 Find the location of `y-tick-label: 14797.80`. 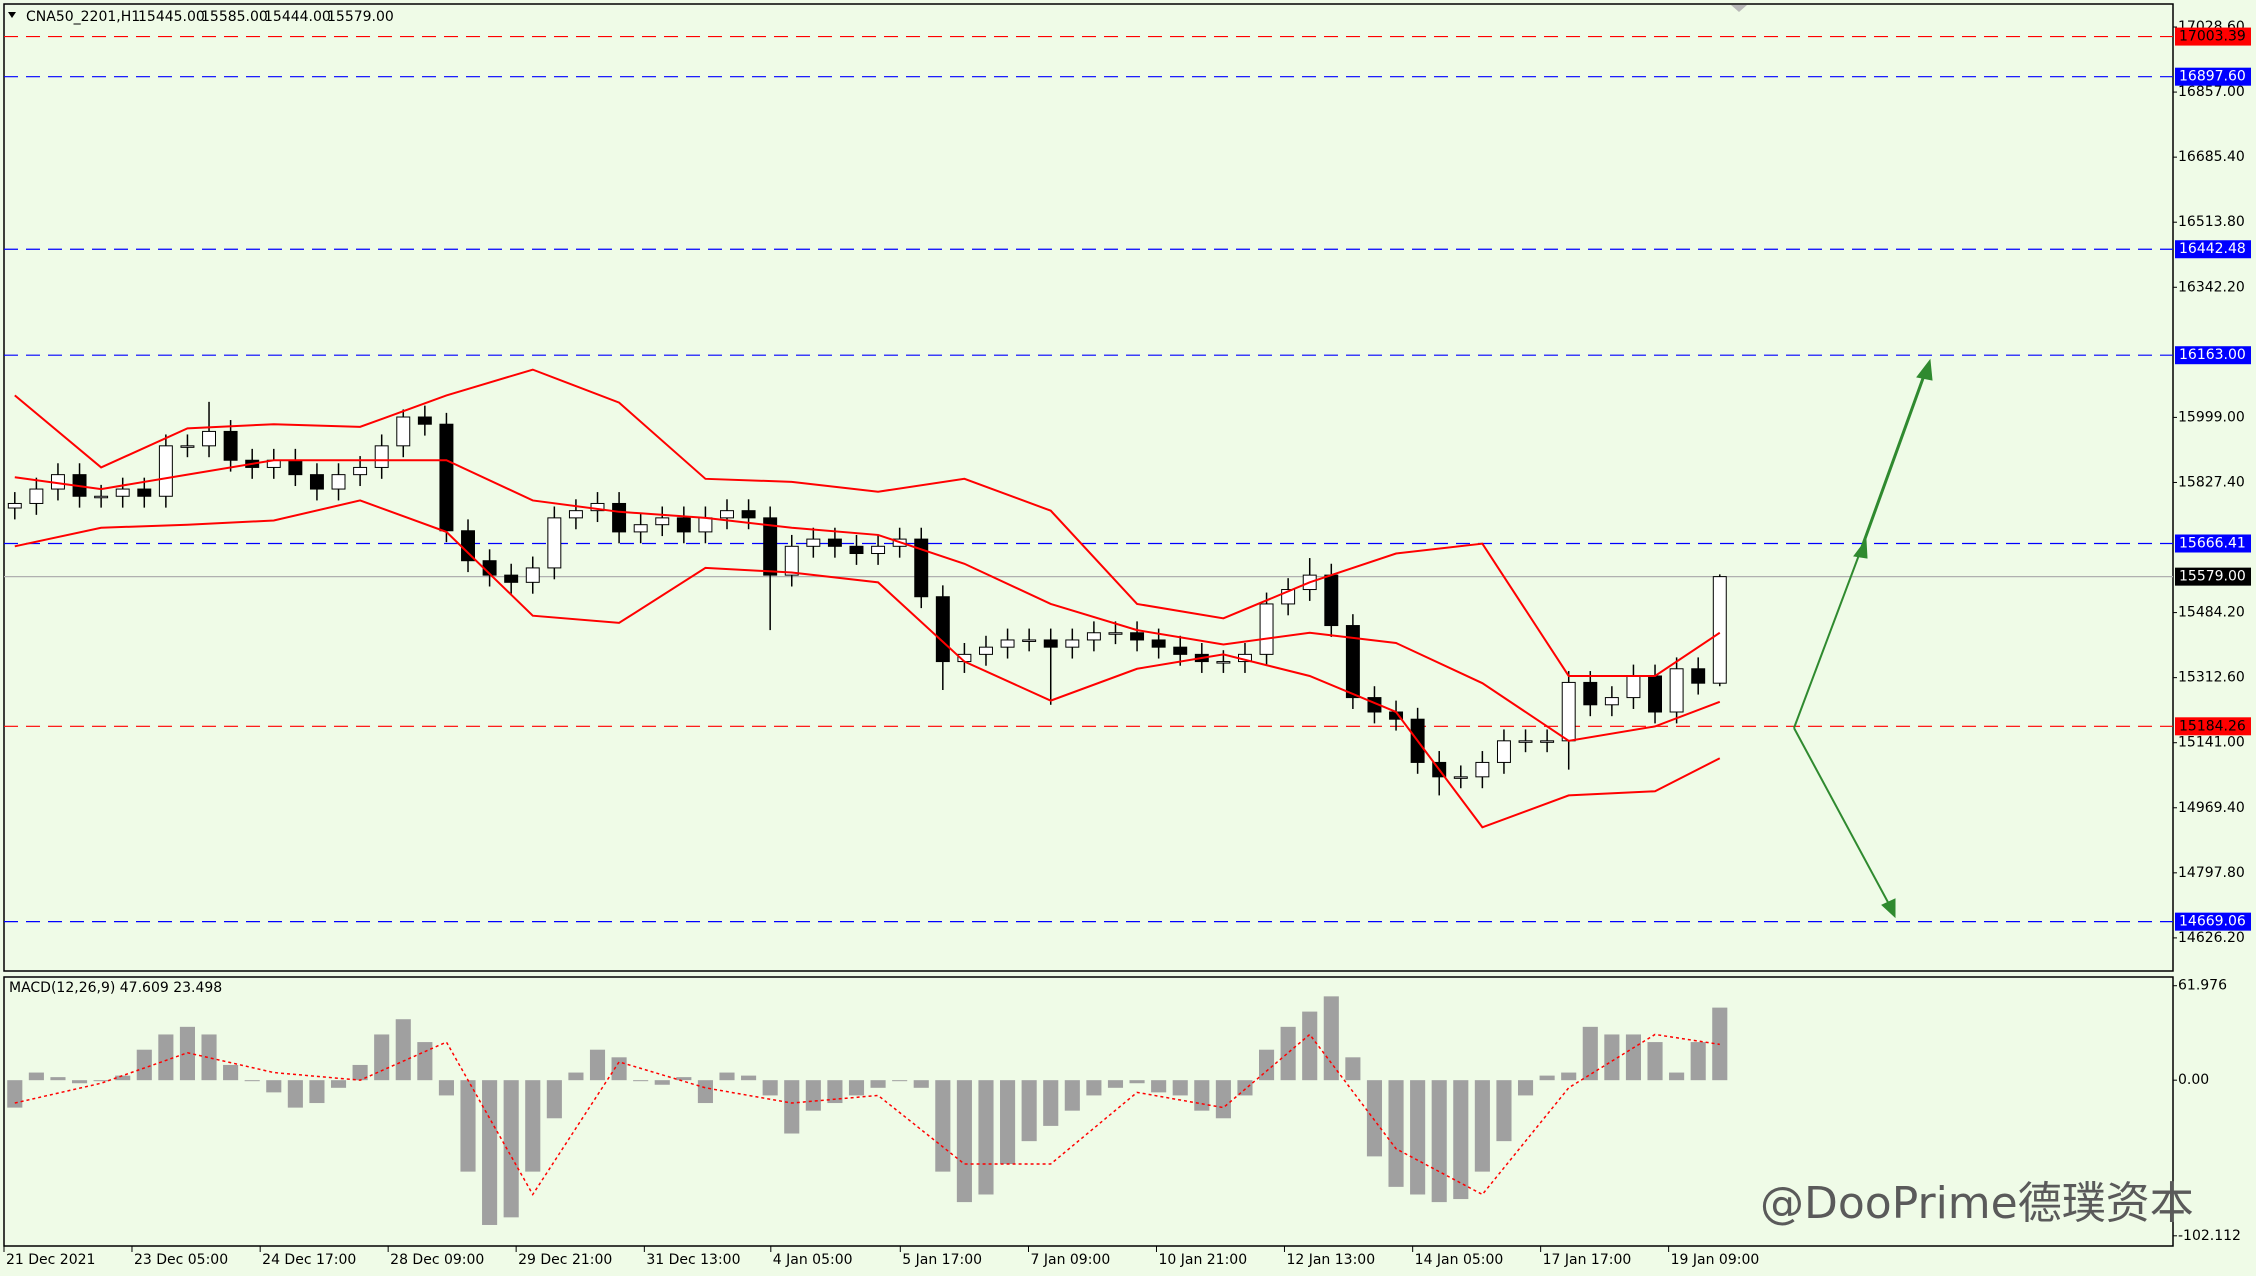

y-tick-label: 14797.80 is located at coordinates (2211, 873).